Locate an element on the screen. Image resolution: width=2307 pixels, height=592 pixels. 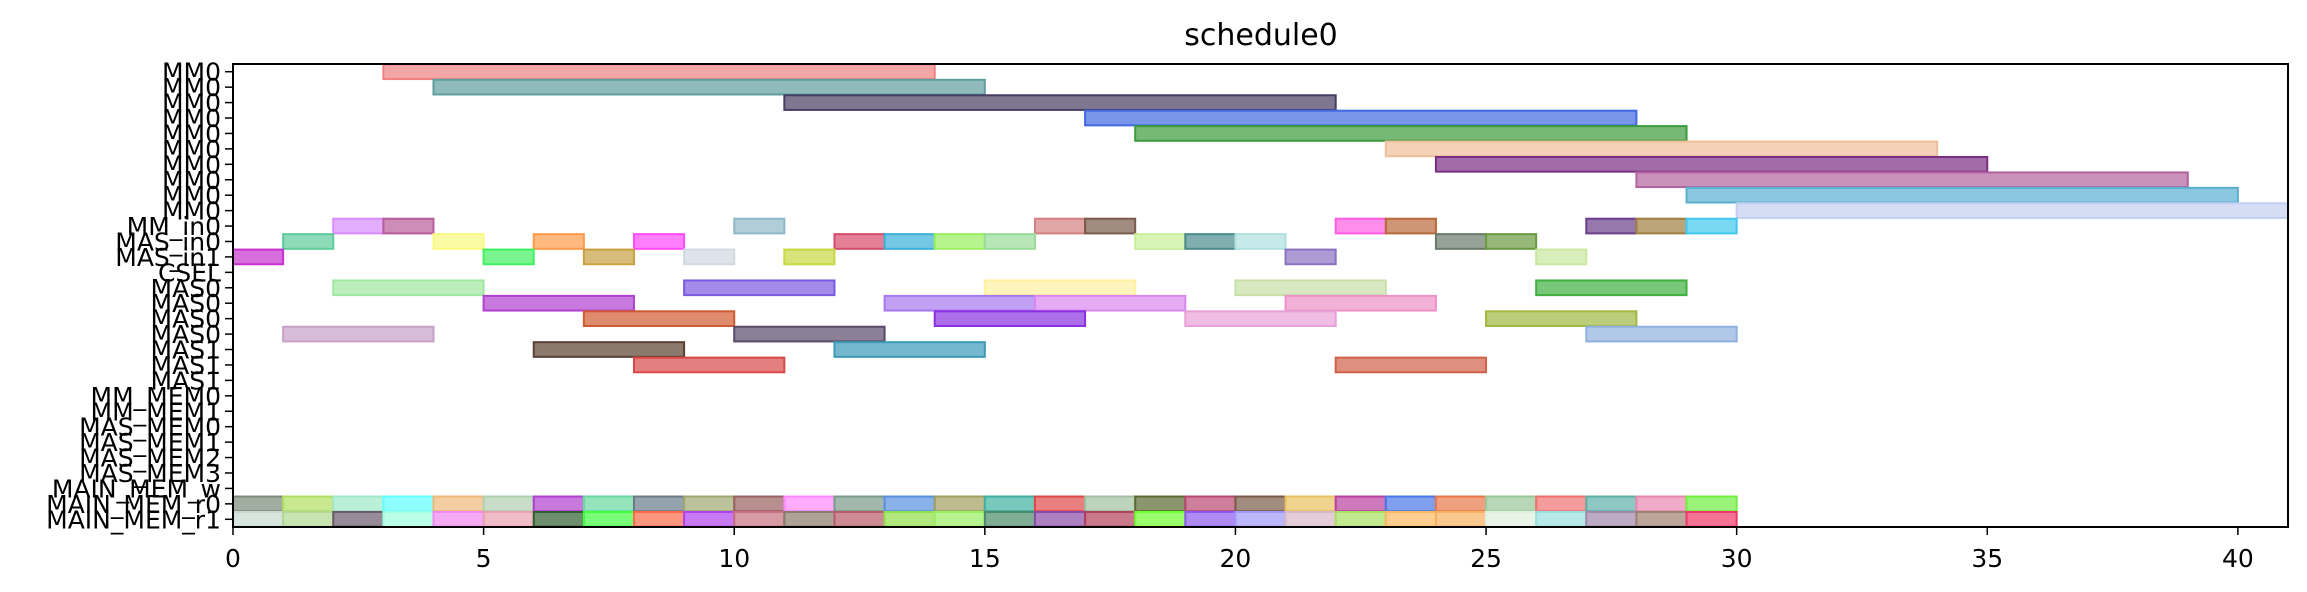
y-tick-label: MAS_MEM1 is located at coordinates (150, 442).